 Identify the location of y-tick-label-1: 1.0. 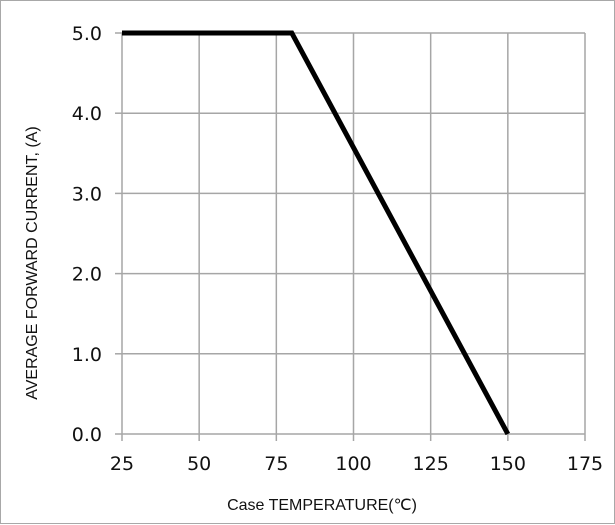
(87, 355).